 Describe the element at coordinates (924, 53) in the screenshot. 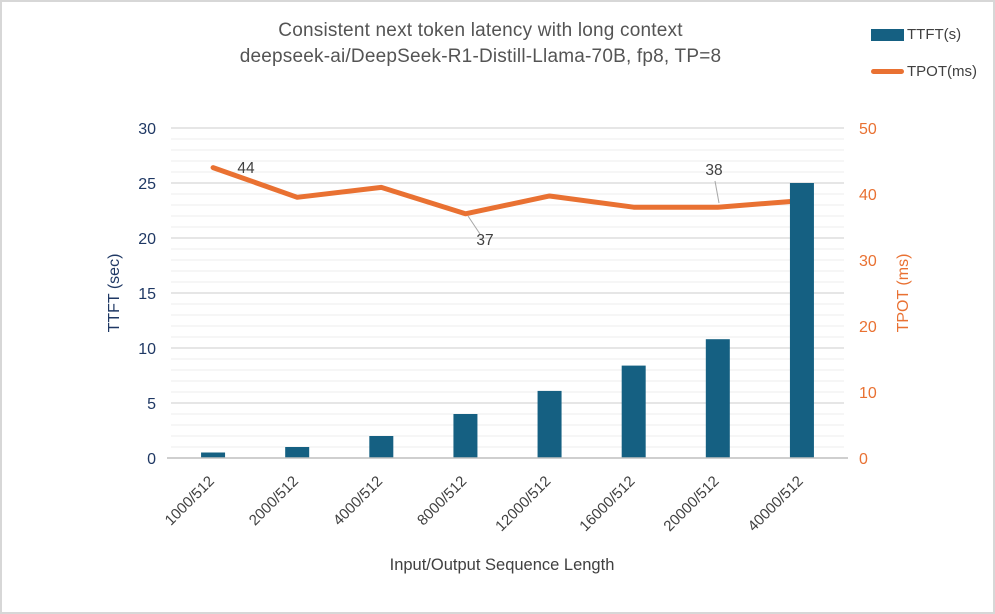

I see `legend: TTFT(s) TPOT(ms)` at that location.